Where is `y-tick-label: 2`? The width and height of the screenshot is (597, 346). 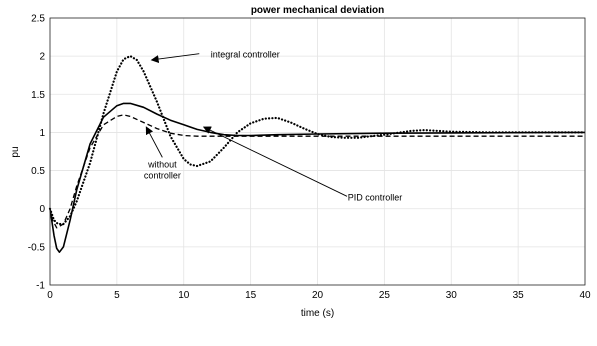
y-tick-label: 2 is located at coordinates (42, 57).